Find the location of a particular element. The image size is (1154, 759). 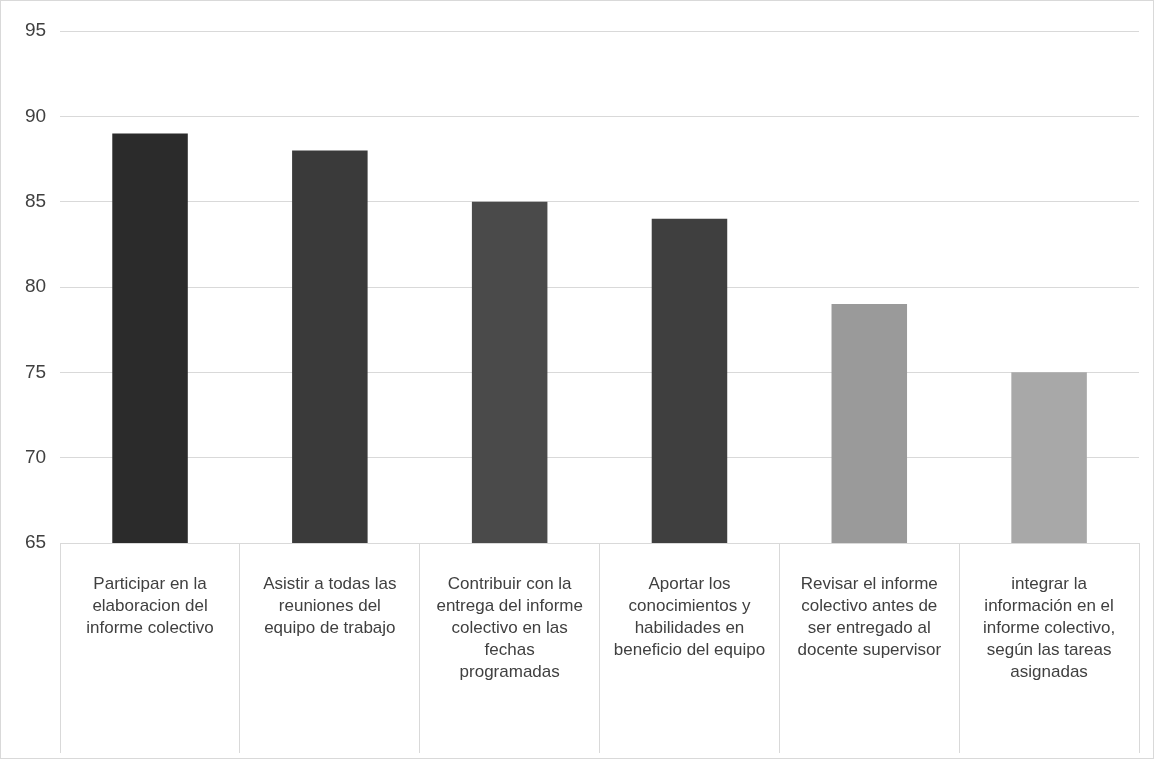

y-tick-label: 95 is located at coordinates (35, 30).